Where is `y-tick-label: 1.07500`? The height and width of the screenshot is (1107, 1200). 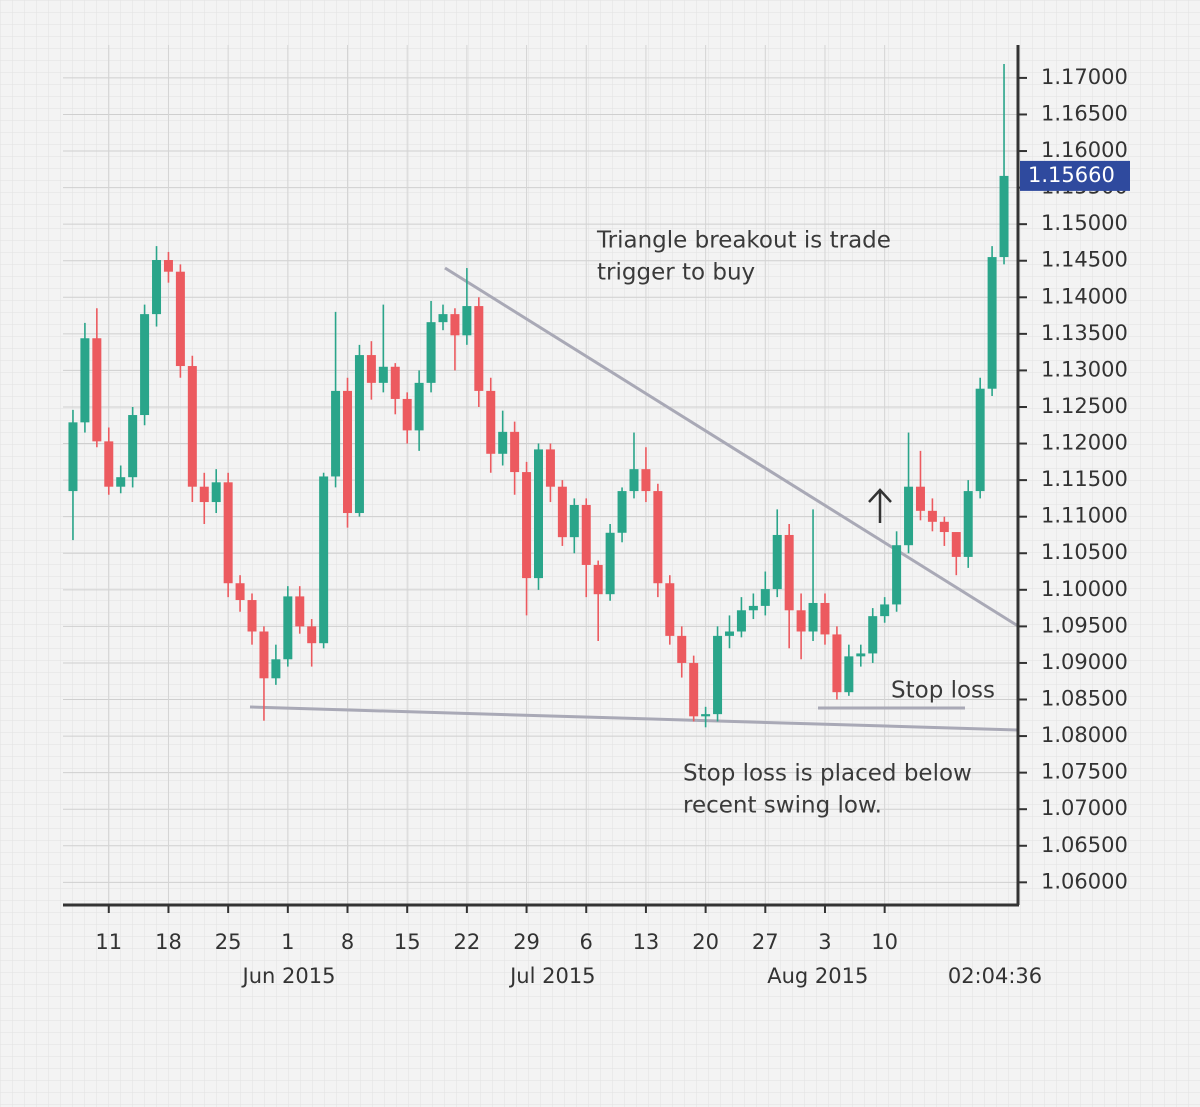 y-tick-label: 1.07500 is located at coordinates (1084, 772).